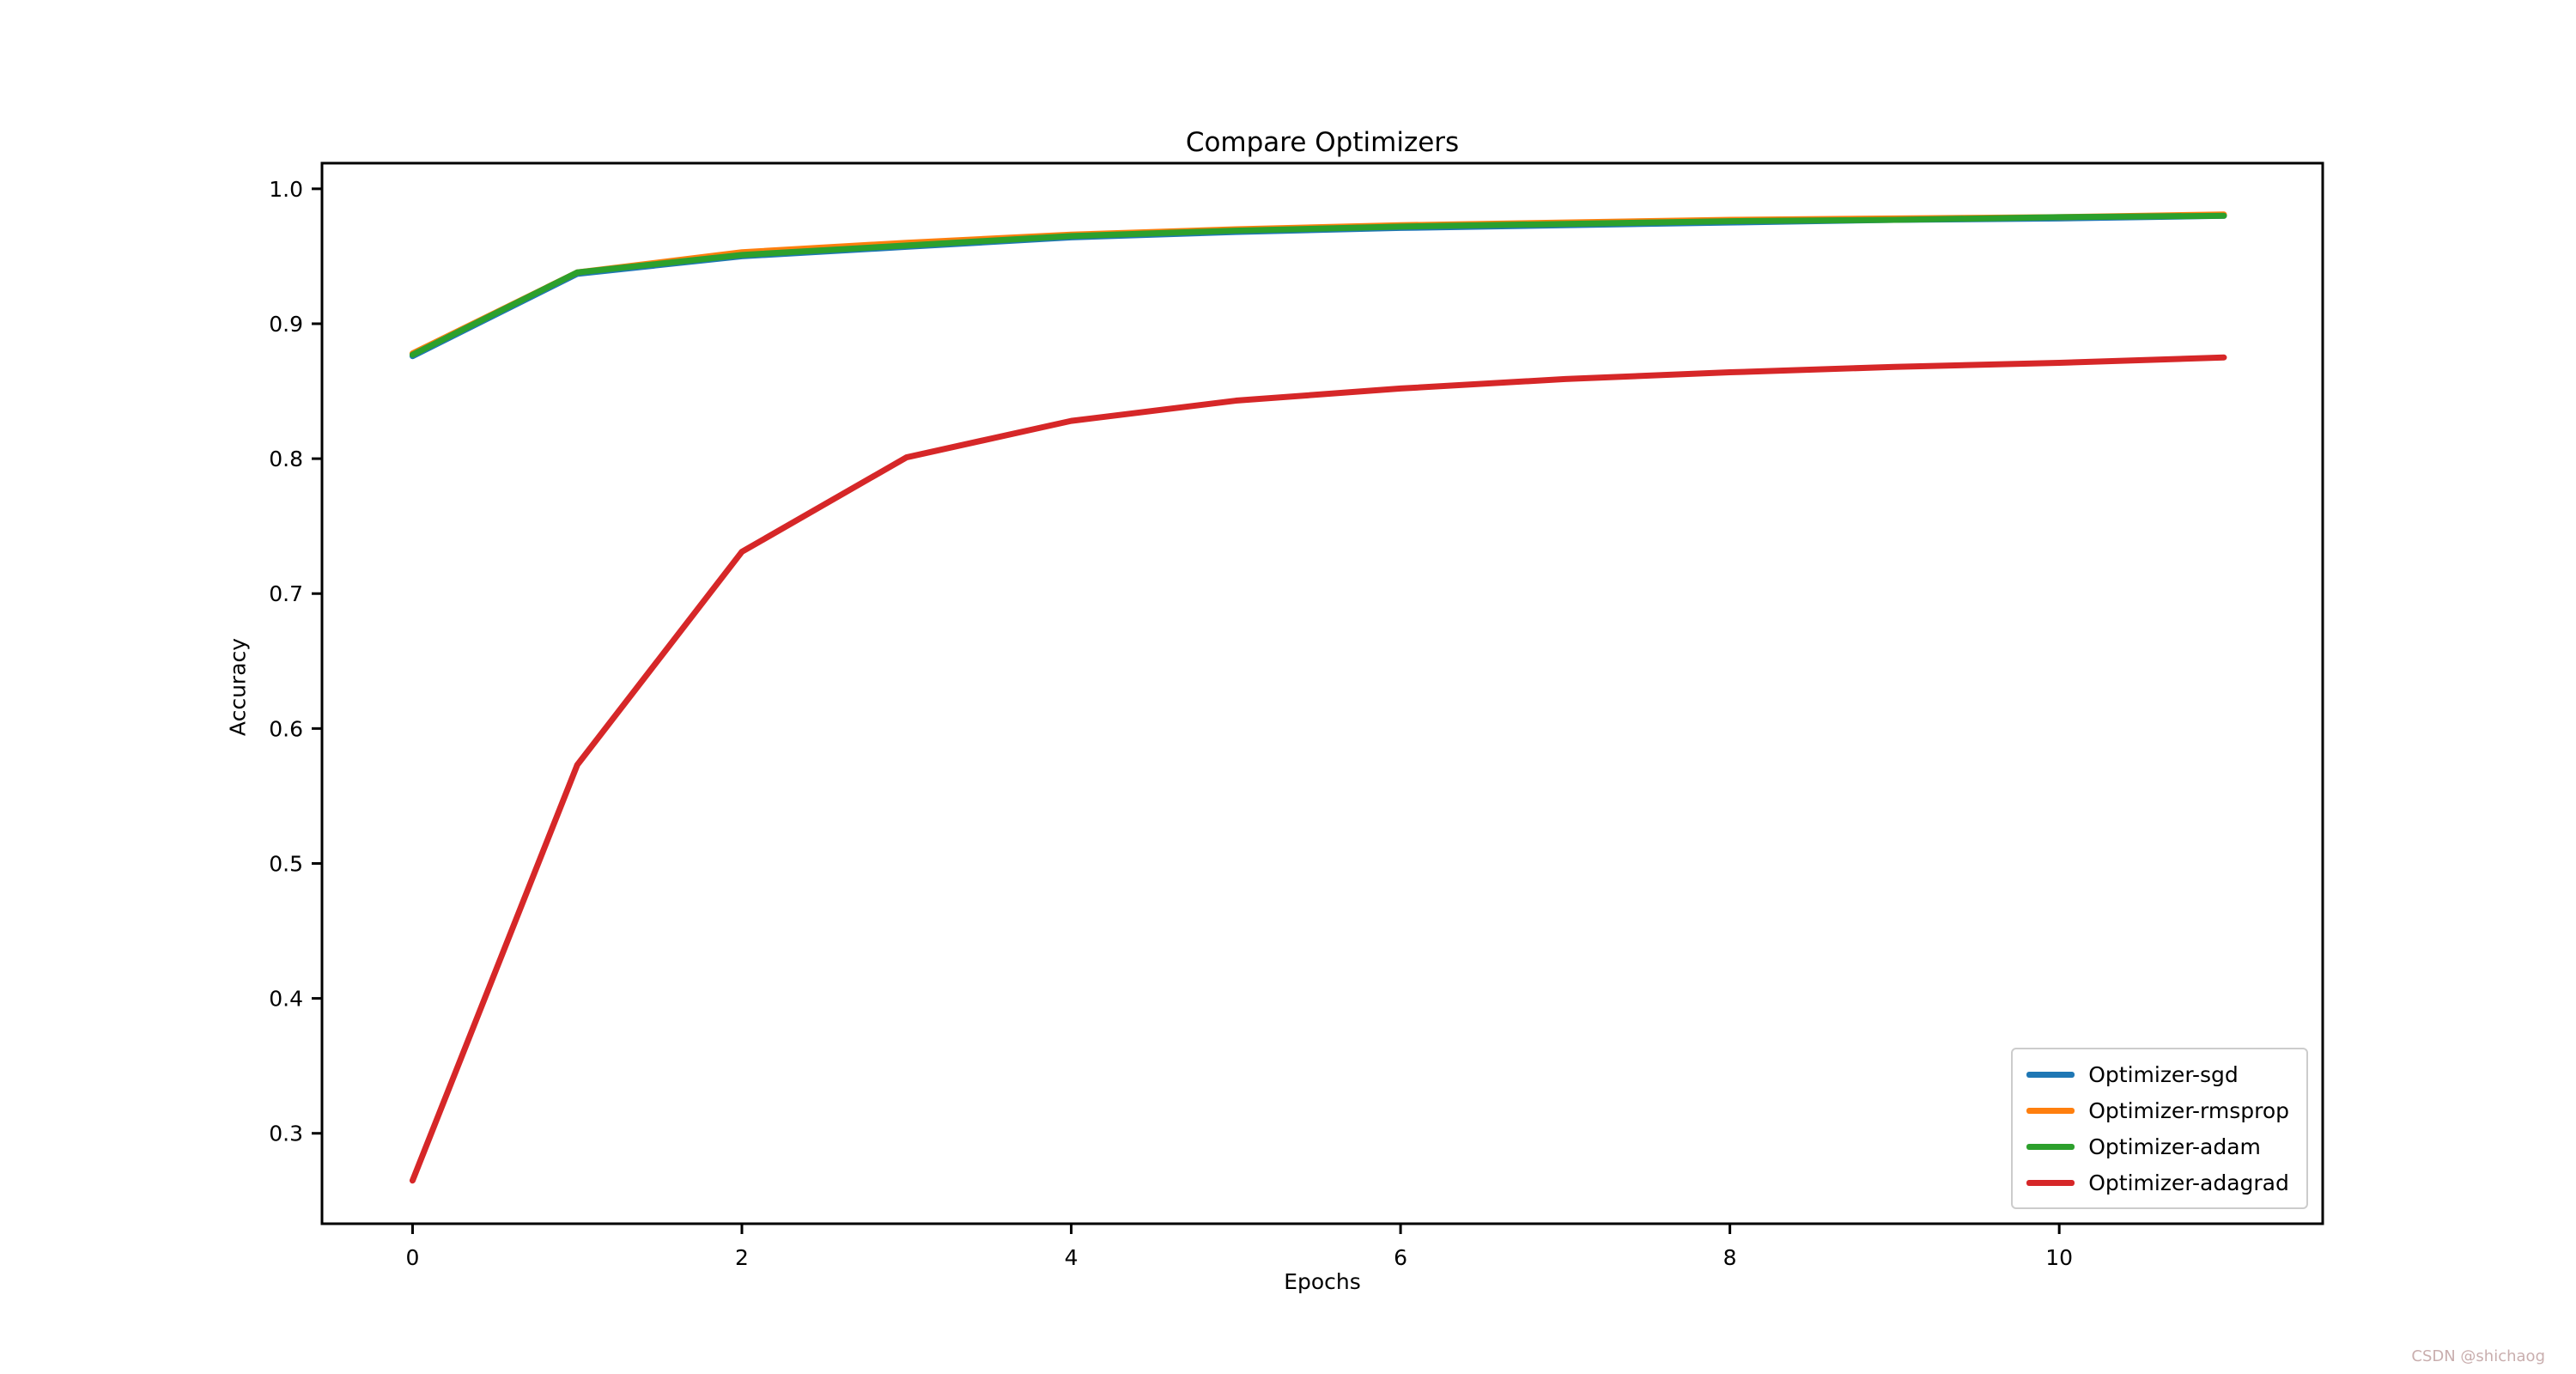 The width and height of the screenshot is (2576, 1374). Describe the element at coordinates (1071, 1257) in the screenshot. I see `x-tick-label: 4` at that location.